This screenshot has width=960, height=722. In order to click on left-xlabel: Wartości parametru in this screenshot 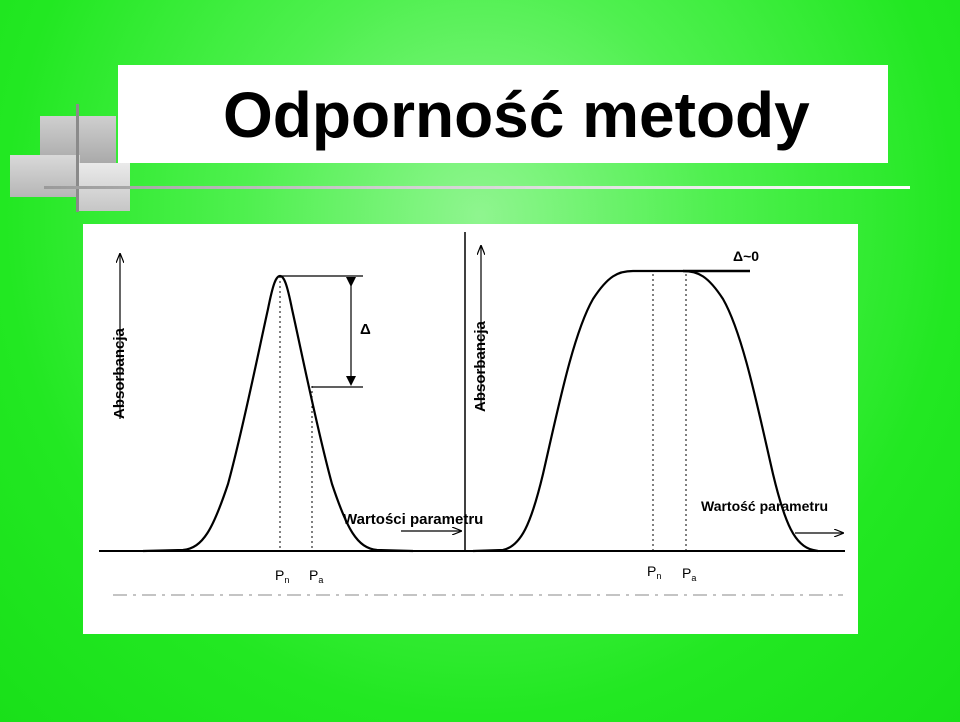, I will do `click(413, 519)`.